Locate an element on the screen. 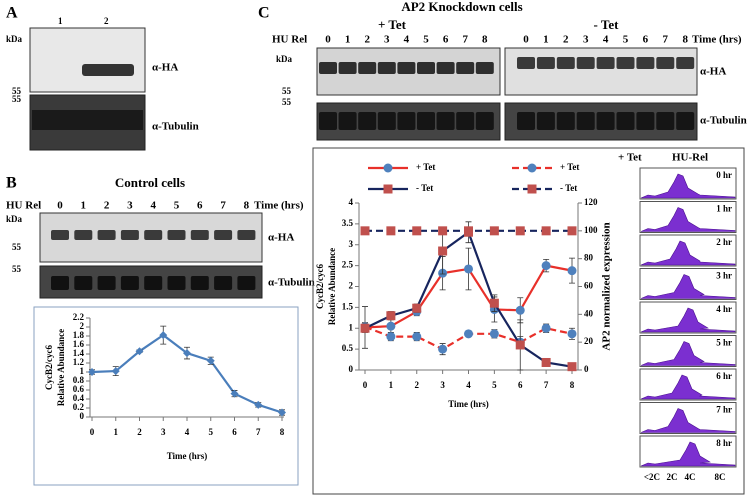  y-tick-label: 0.6 is located at coordinates (79, 389).